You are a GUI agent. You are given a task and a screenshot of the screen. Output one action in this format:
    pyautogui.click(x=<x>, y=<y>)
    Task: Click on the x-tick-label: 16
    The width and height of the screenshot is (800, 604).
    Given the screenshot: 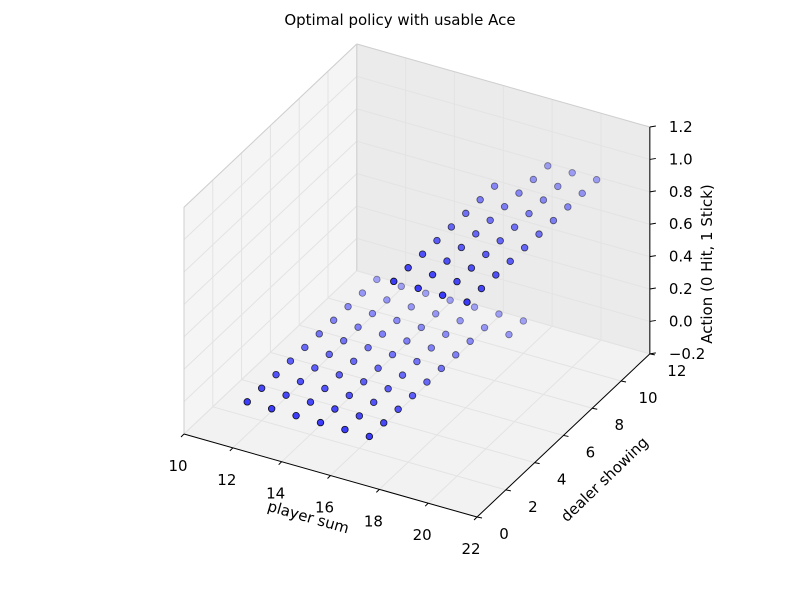 What is the action you would take?
    pyautogui.click(x=324, y=508)
    